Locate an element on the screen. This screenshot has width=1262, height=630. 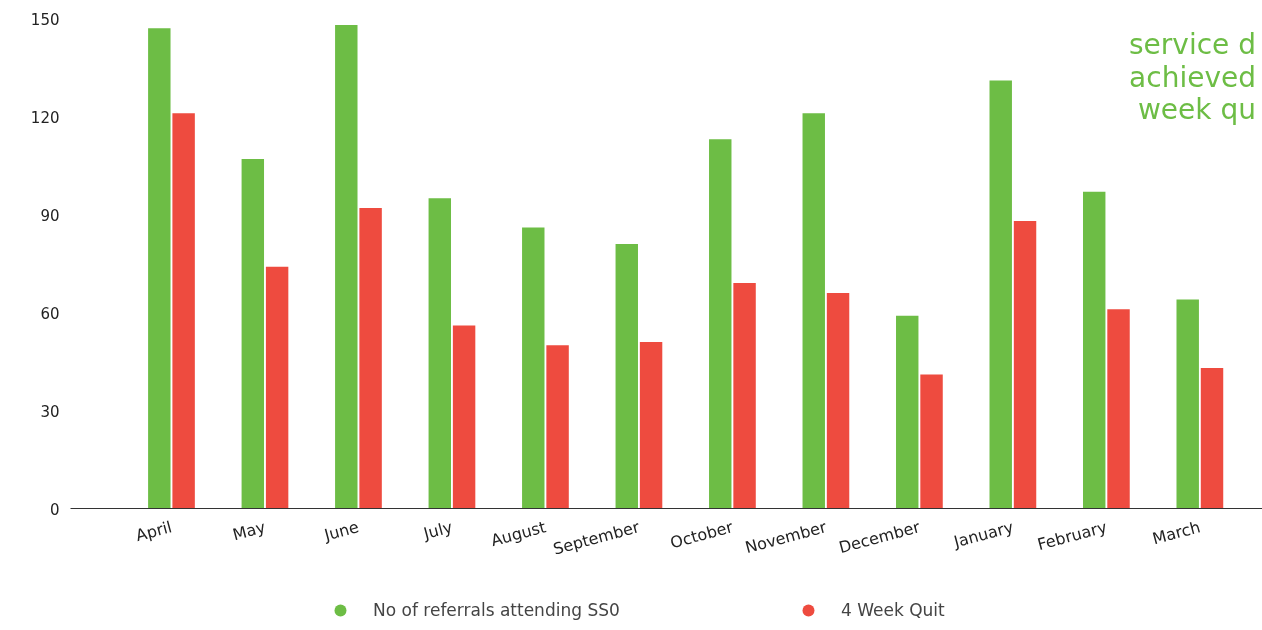
y-tick-label: 120 is located at coordinates (45, 117).